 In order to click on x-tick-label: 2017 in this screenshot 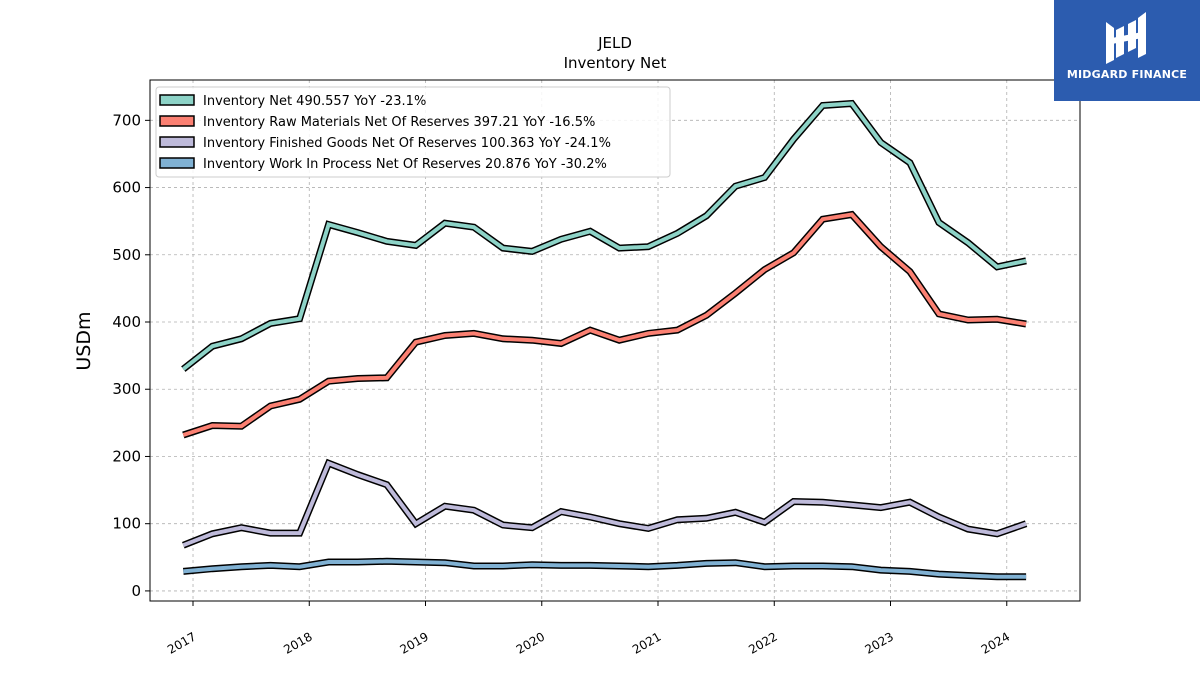, I will do `click(181, 642)`.